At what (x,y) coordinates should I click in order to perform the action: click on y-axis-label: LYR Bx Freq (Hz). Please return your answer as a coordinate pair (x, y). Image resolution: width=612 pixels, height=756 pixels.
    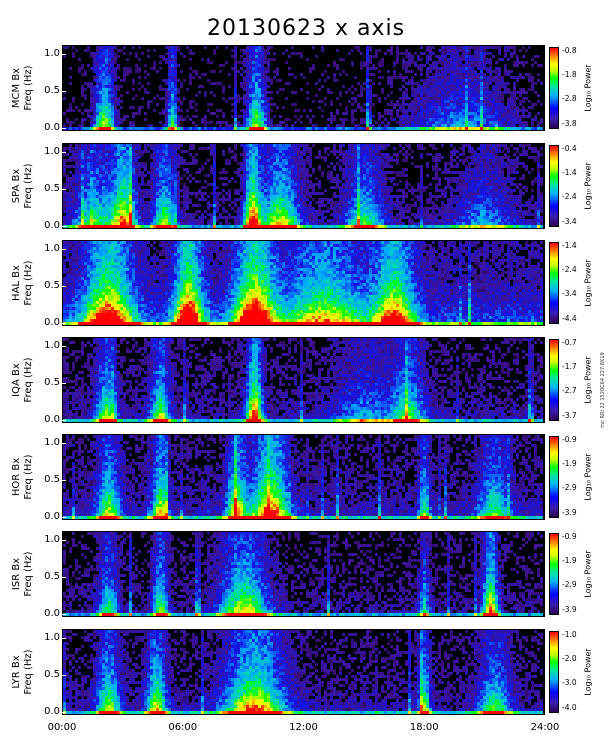
    Looking at the image, I should click on (23, 672).